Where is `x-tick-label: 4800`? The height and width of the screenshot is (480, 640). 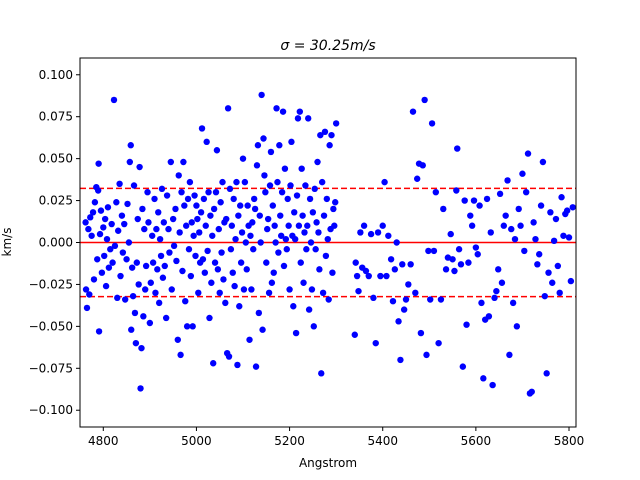
x-tick-label: 4800 is located at coordinates (103, 441).